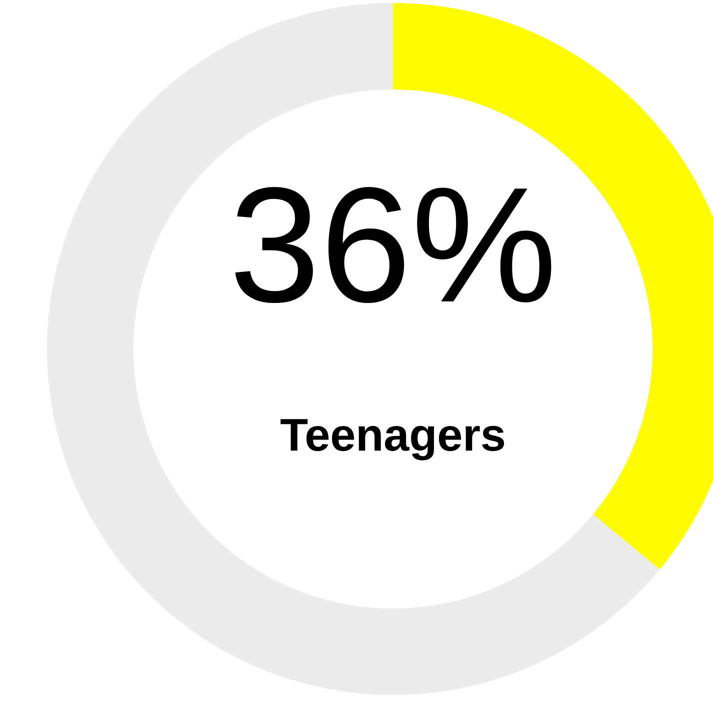 This screenshot has height=708, width=713. What do you see at coordinates (392, 439) in the screenshot?
I see `text: Teenagers` at bounding box center [392, 439].